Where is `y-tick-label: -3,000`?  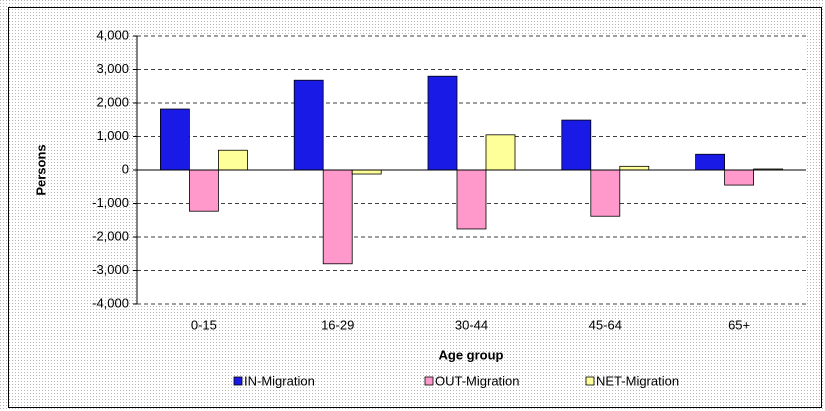 y-tick-label: -3,000 is located at coordinates (110, 269).